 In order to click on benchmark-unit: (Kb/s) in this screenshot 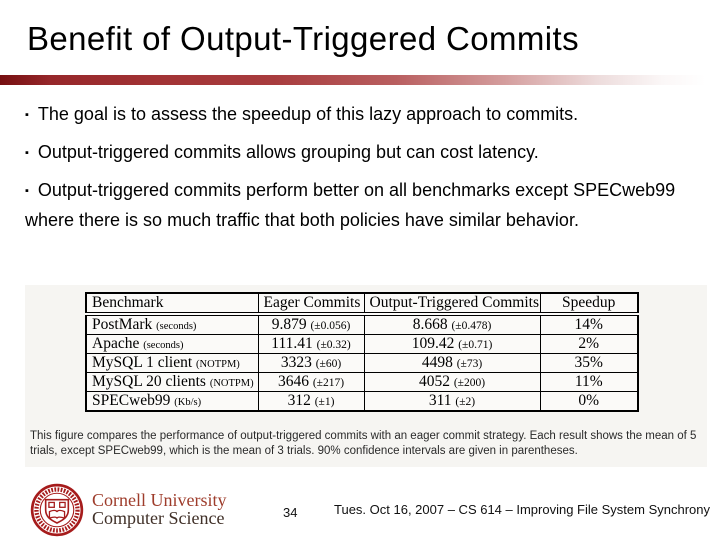, I will do `click(188, 402)`.